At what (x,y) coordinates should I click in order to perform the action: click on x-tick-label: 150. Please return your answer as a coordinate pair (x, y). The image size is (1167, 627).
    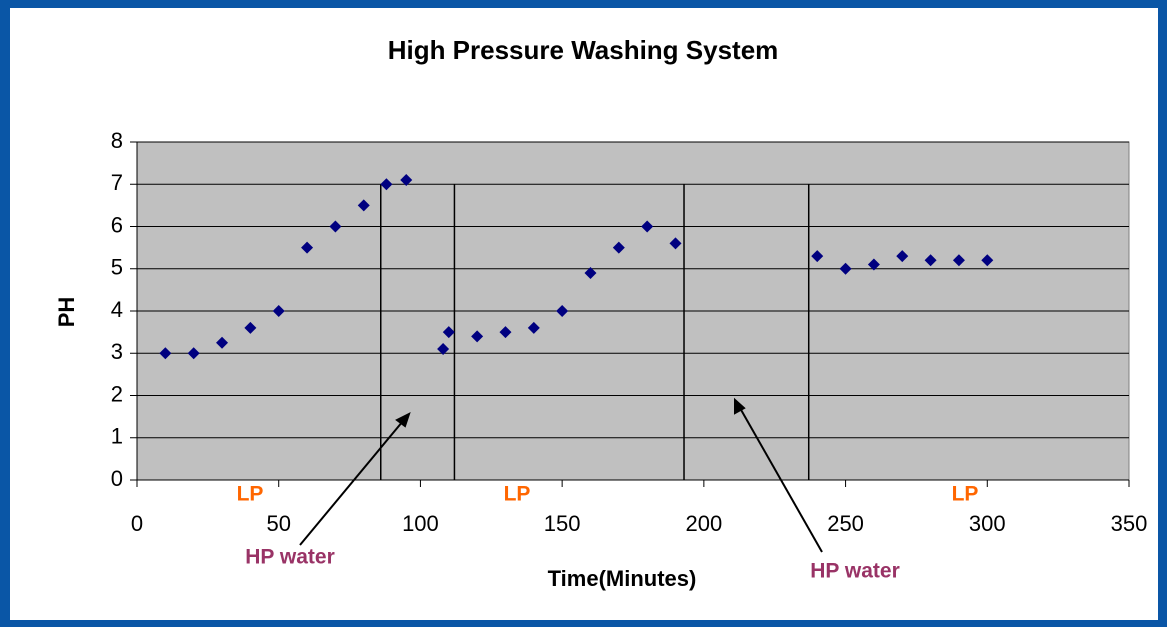
    Looking at the image, I should click on (562, 523).